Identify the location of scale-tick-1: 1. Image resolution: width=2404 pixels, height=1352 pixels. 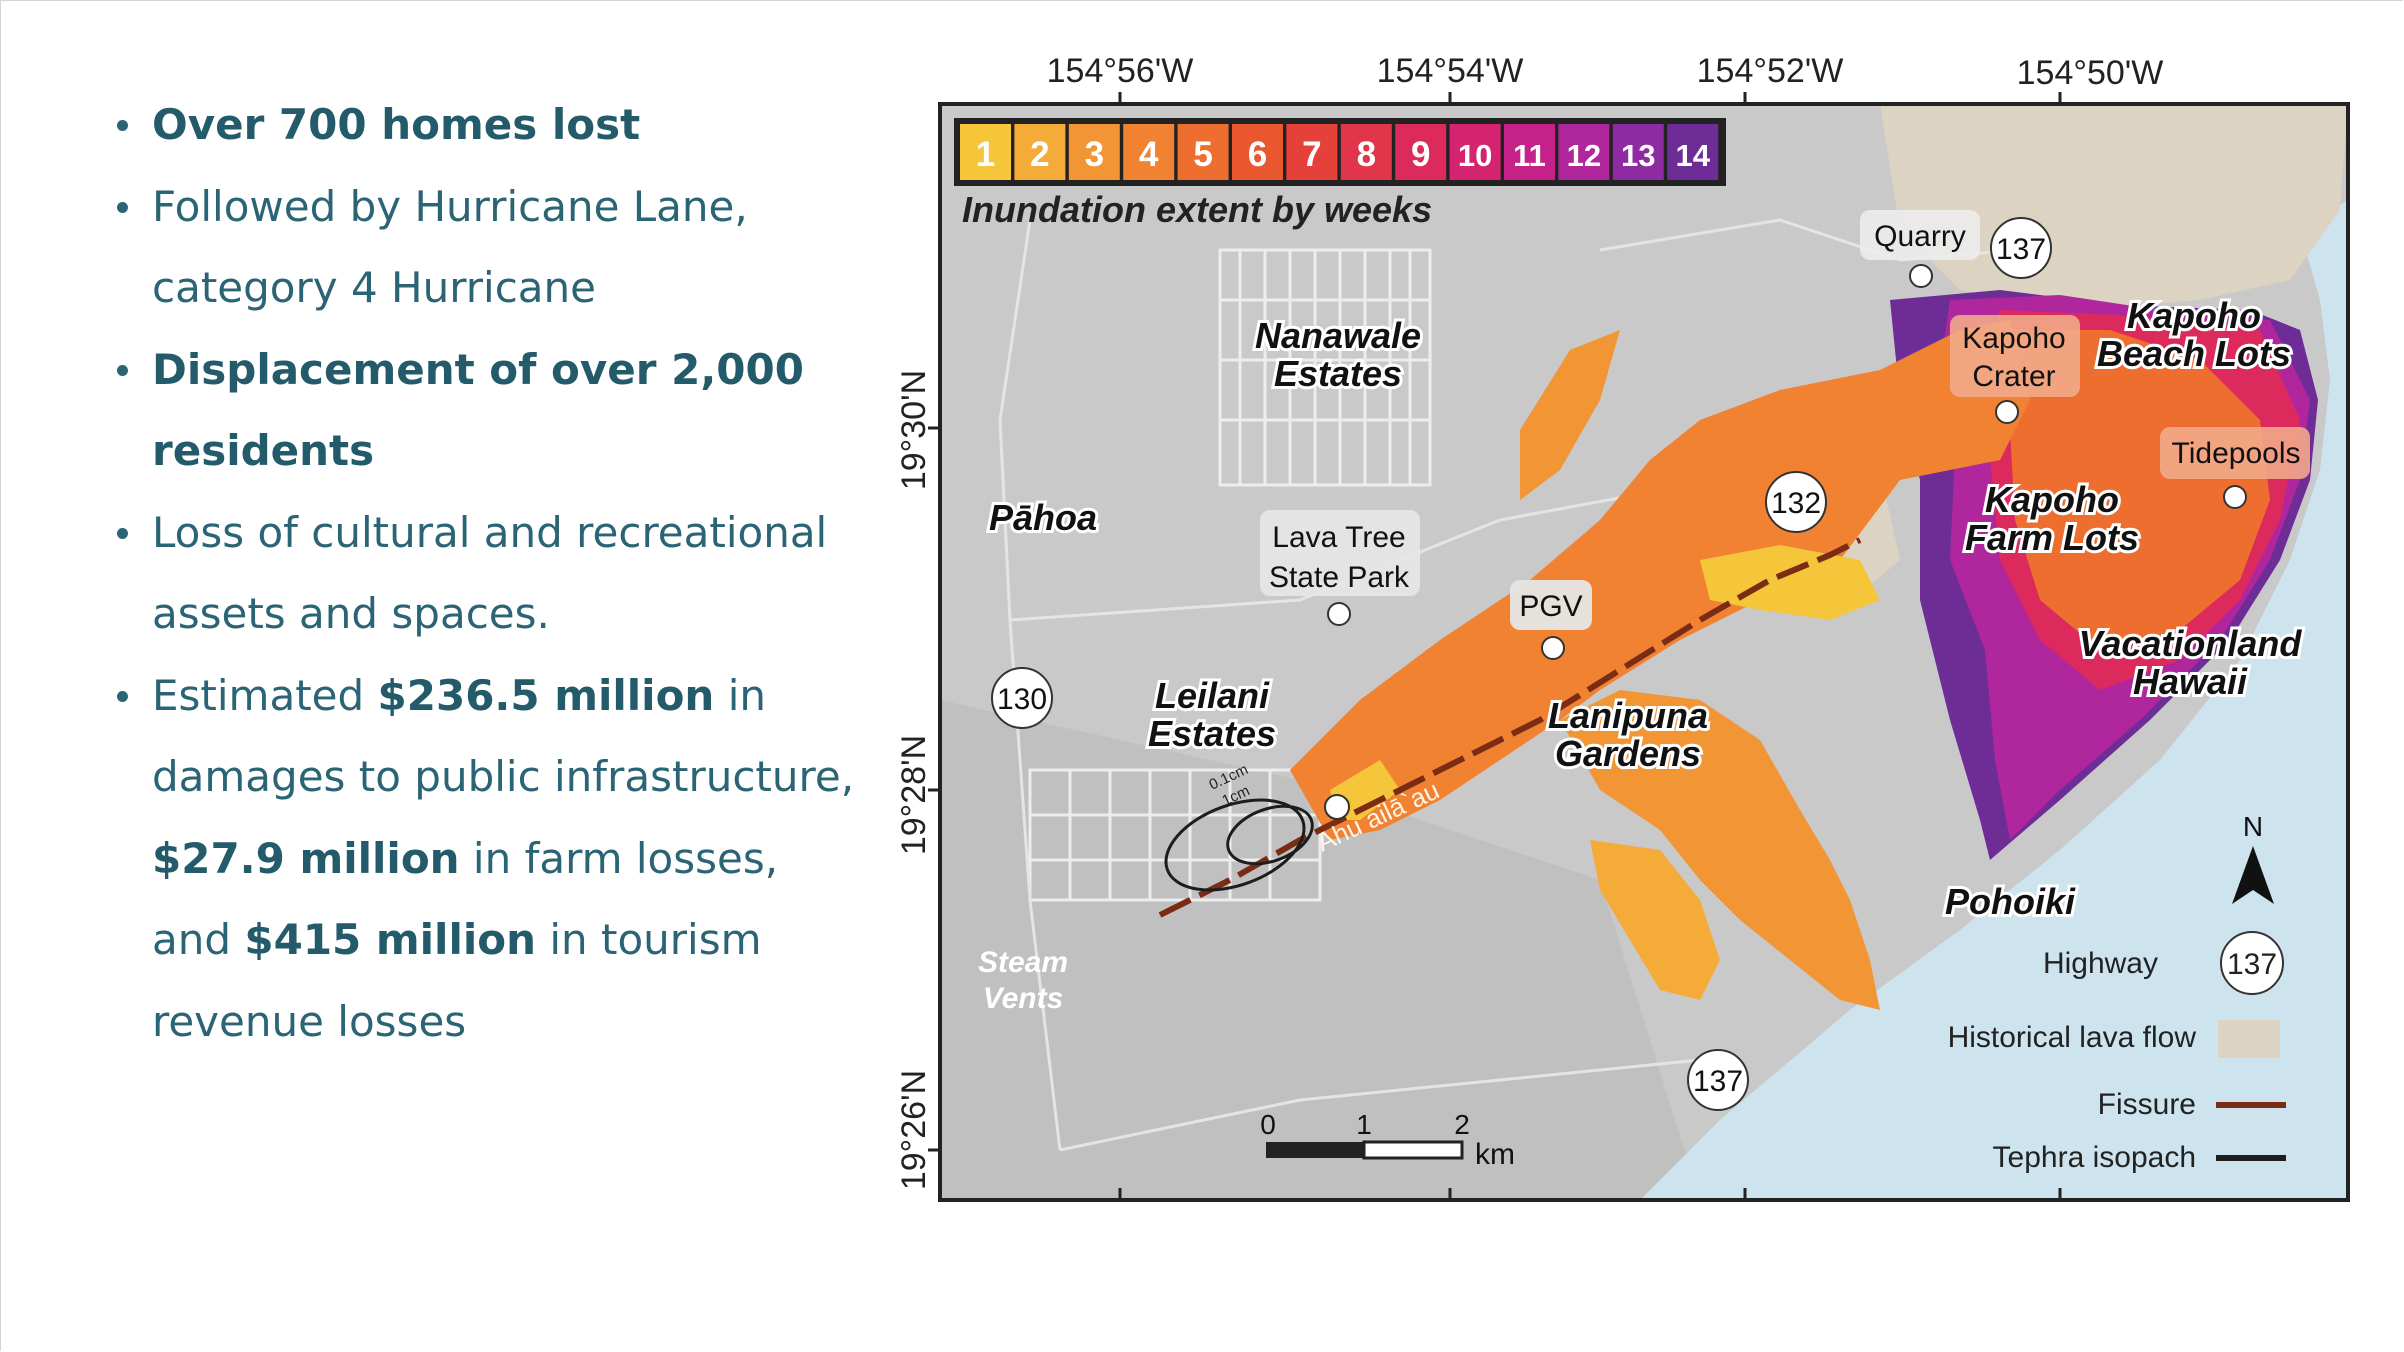
(1364, 1124).